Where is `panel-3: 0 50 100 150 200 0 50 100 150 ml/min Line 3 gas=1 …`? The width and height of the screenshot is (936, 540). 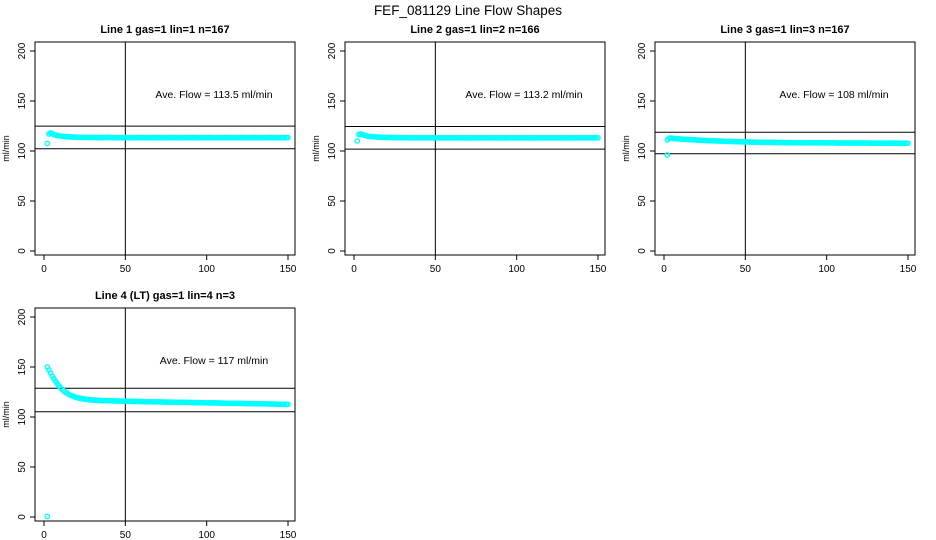
panel-3: 0 50 100 150 200 0 50 100 150 ml/min Line 3 gas=1 … is located at coordinates (769, 149).